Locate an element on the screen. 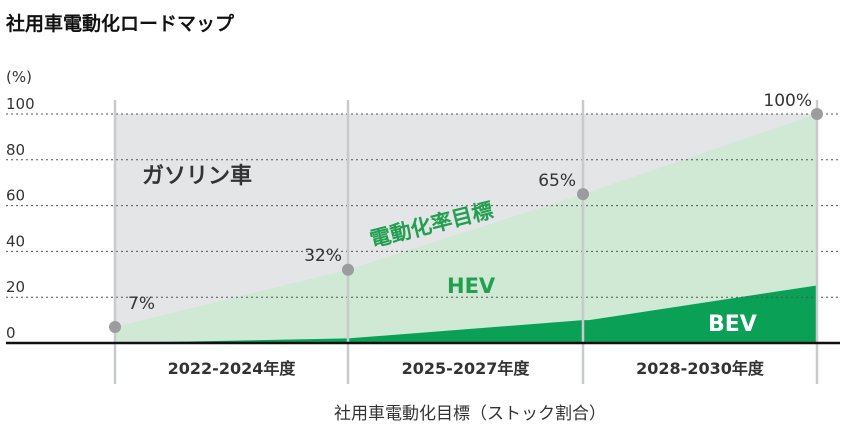 This screenshot has width=858, height=440. bev-label: BEV is located at coordinates (732, 324).